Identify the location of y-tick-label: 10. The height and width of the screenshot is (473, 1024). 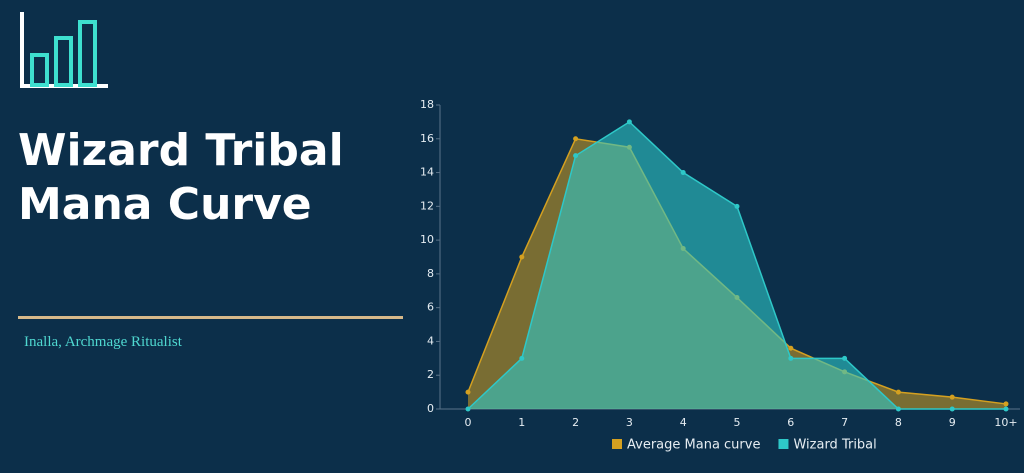
(427, 239).